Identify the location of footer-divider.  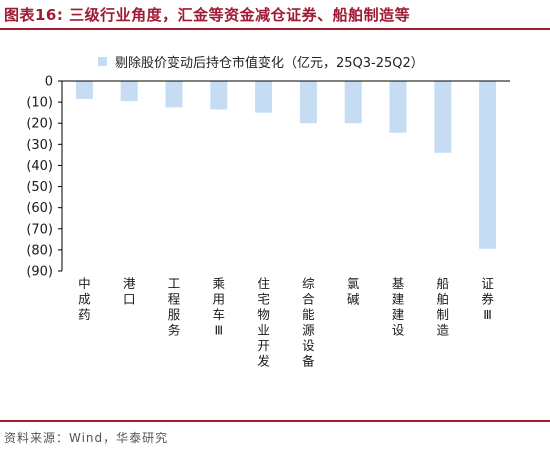
(275, 421).